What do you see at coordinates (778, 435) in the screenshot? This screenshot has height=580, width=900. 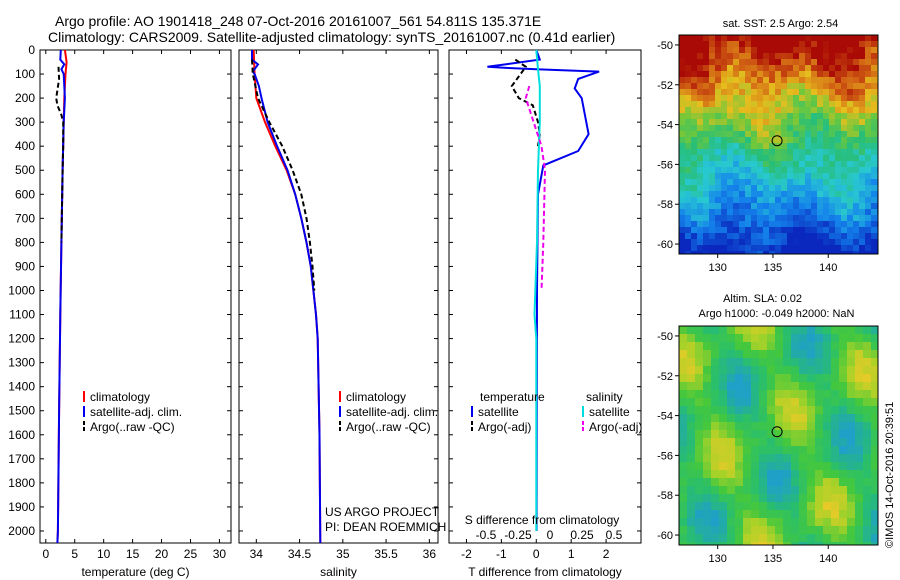 I see `map-frame` at bounding box center [778, 435].